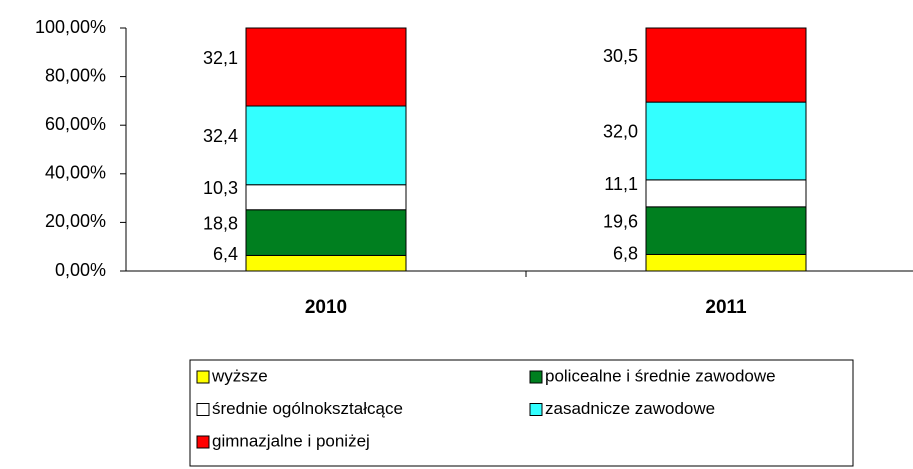  Describe the element at coordinates (620, 132) in the screenshot. I see `value-label: 32,0` at that location.